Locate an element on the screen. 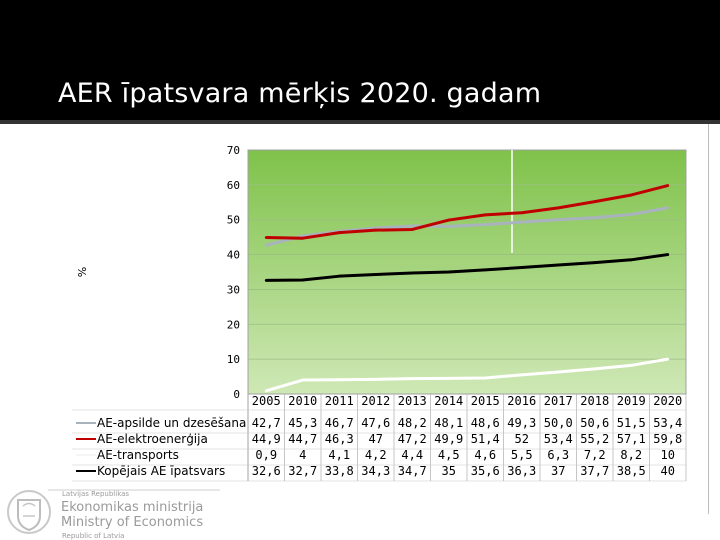 The height and width of the screenshot is (540, 720). legend-label: AE-transports is located at coordinates (138, 455).